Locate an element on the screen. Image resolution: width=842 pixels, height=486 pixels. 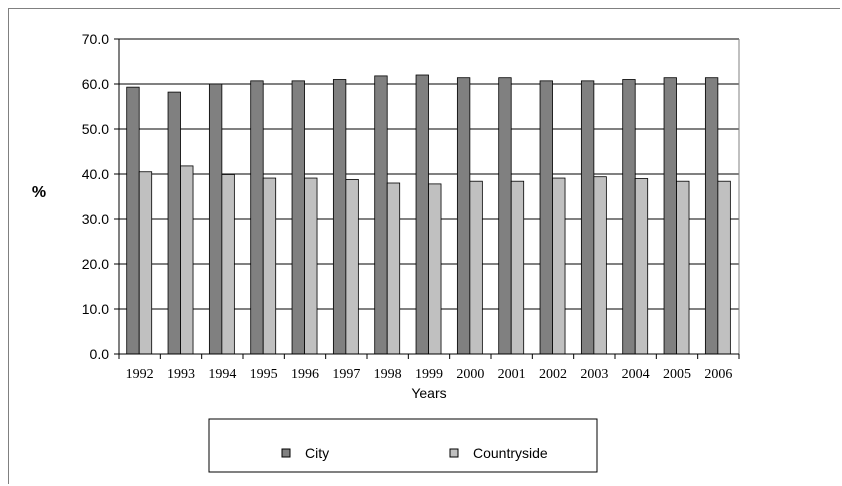
y-tick-label: 50.0 is located at coordinates (95, 129).